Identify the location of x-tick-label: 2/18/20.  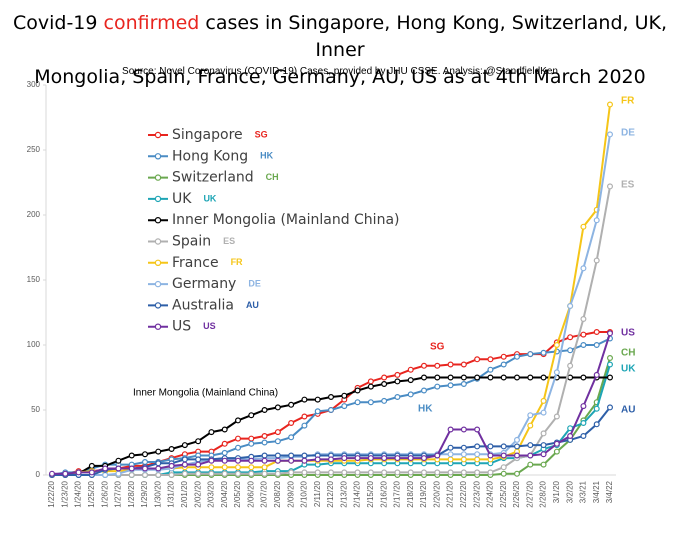
(410, 493).